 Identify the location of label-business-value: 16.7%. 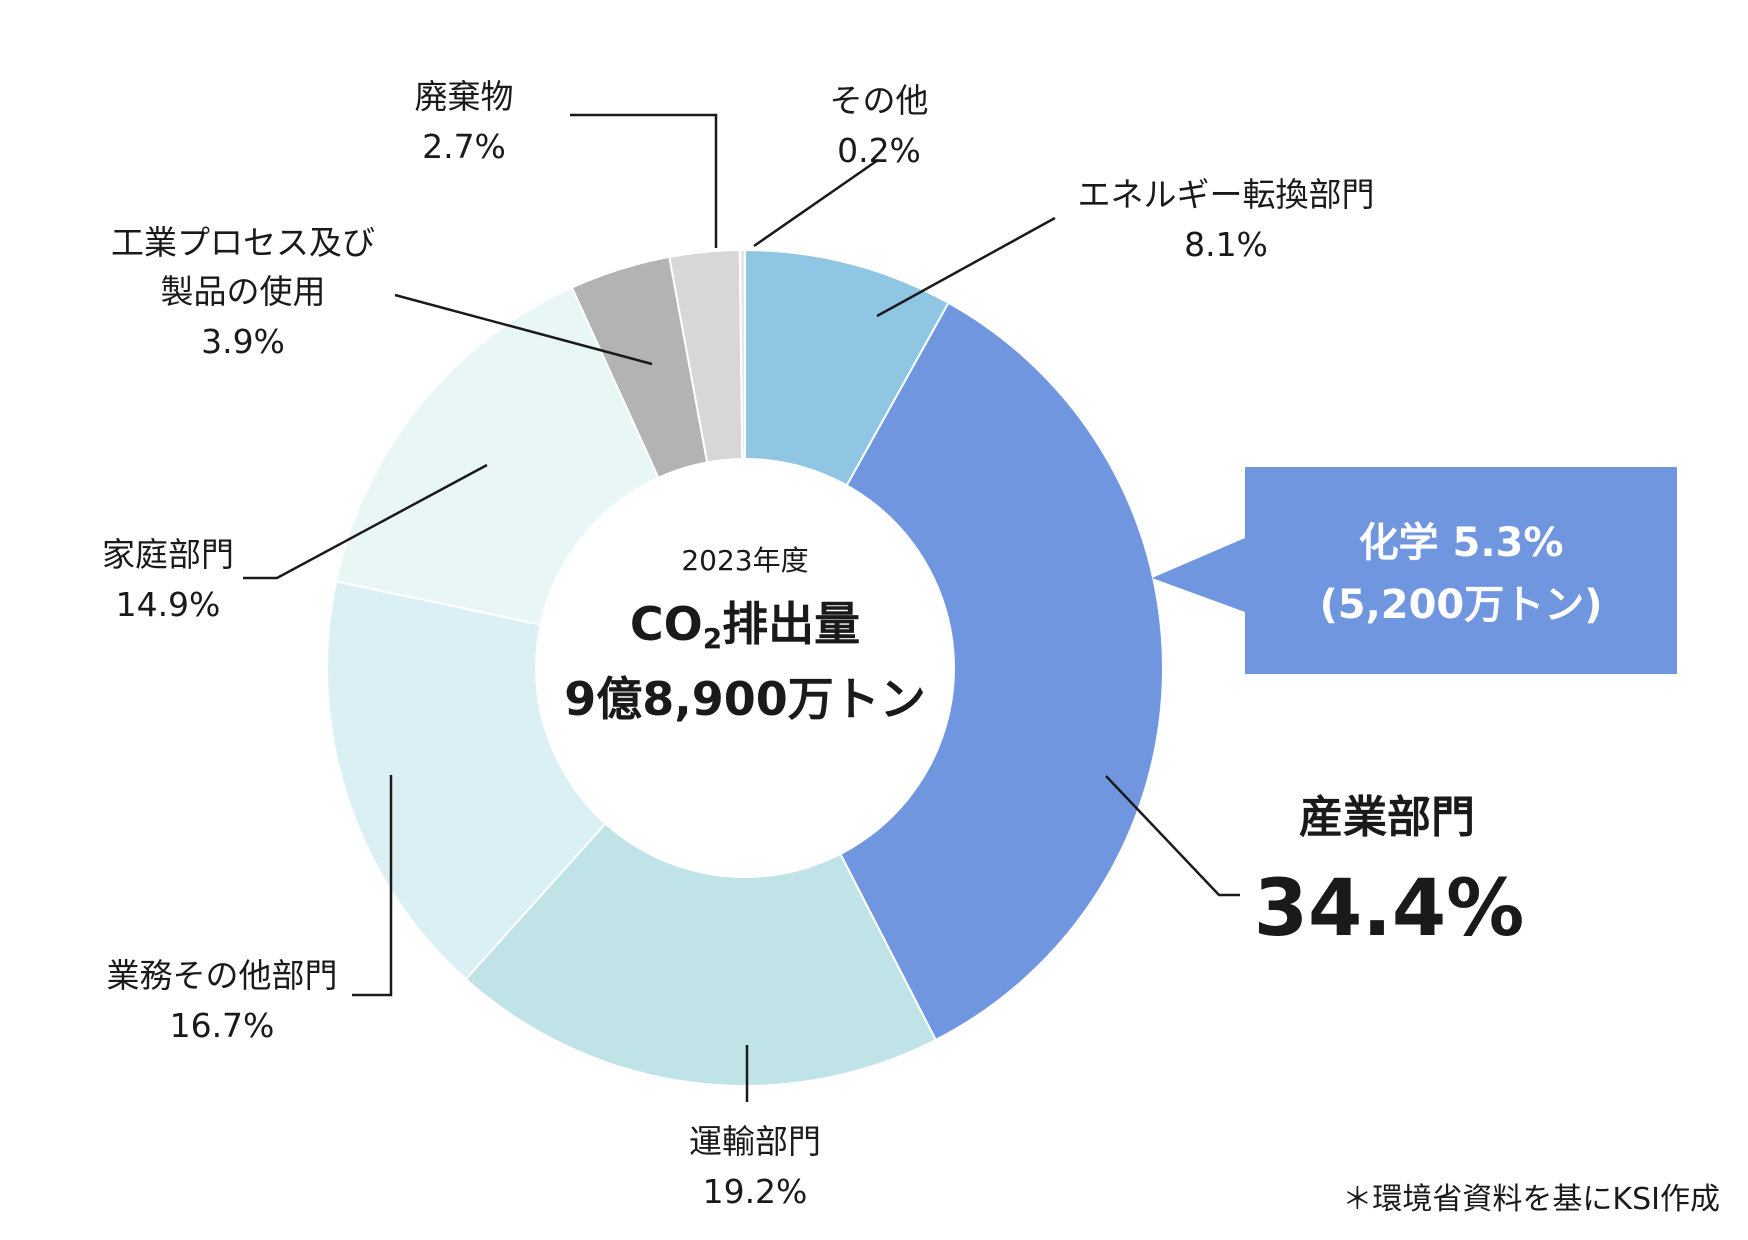
(222, 1025).